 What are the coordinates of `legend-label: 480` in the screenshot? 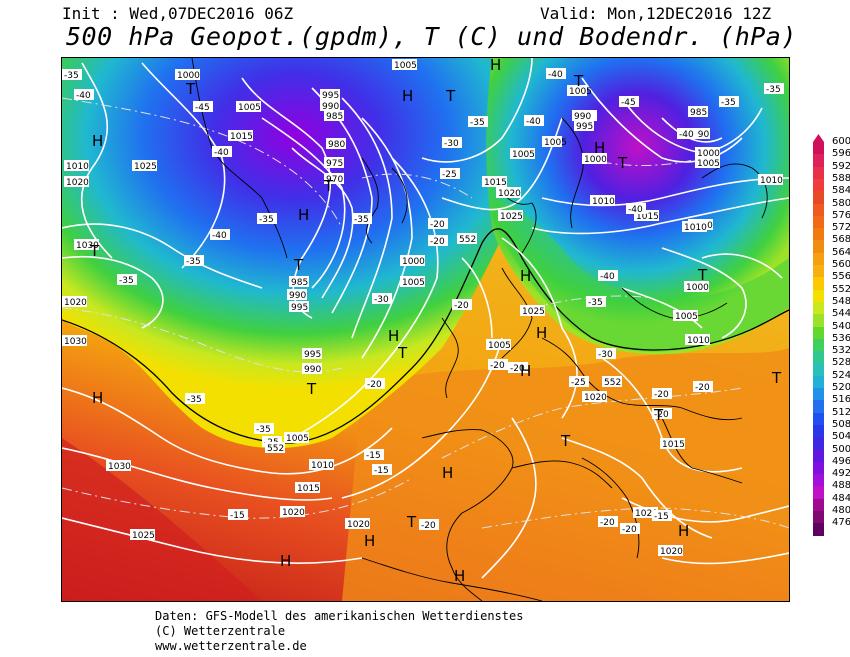 It's located at (841, 510).